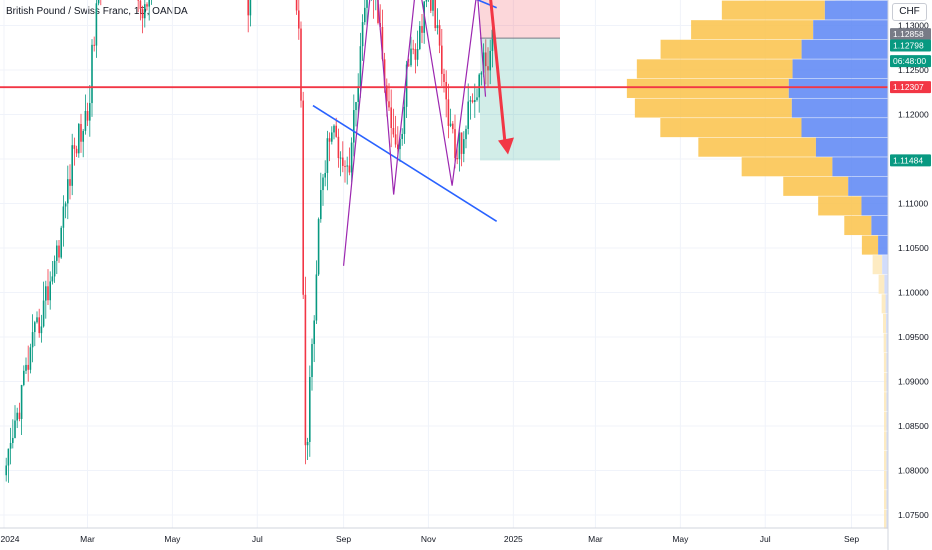  I want to click on price-label-box, so click(910, 34).